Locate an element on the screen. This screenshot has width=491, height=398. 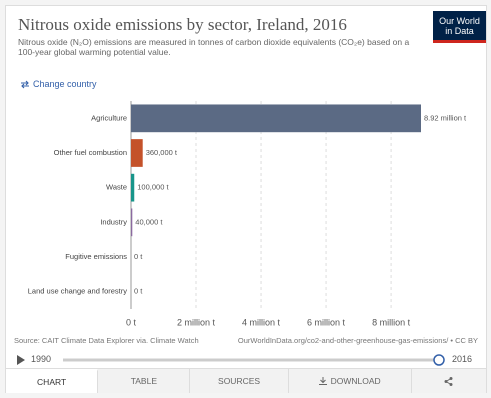
tab-label: TABLE is located at coordinates (143, 381).